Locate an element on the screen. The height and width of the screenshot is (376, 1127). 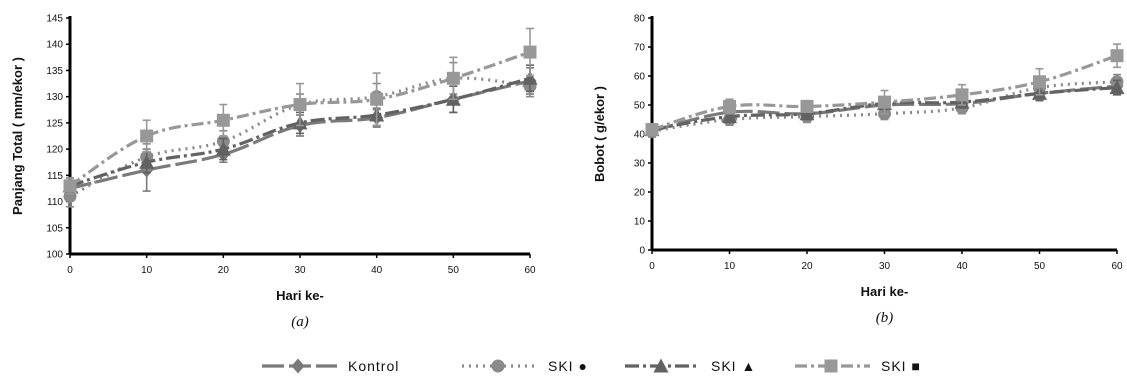
y-tick-label: 70 is located at coordinates (640, 48).